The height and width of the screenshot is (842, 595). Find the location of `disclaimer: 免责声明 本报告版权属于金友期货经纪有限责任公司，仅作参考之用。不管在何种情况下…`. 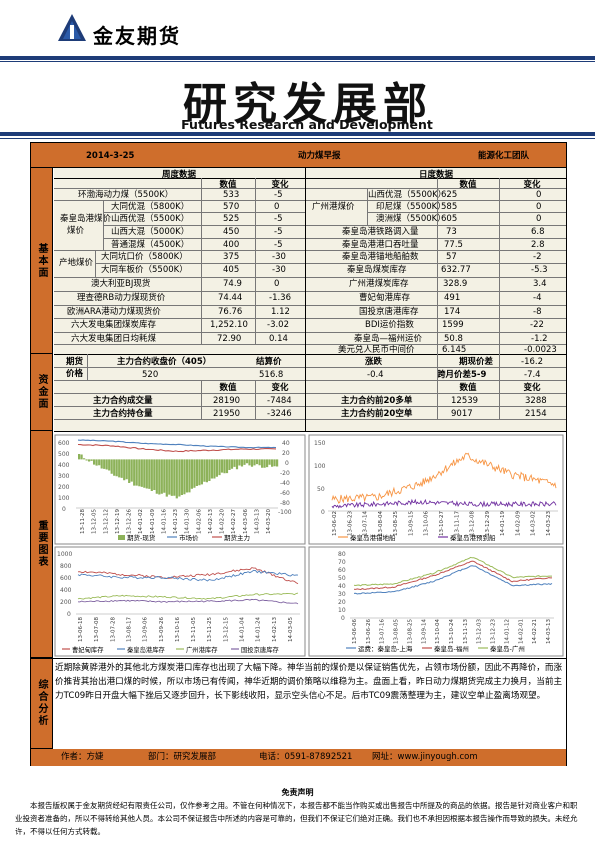

disclaimer: 免责声明 本报告版权属于金友期货经纪有限责任公司，仅作参考之用。不管在何种情况下… is located at coordinates (297, 812).